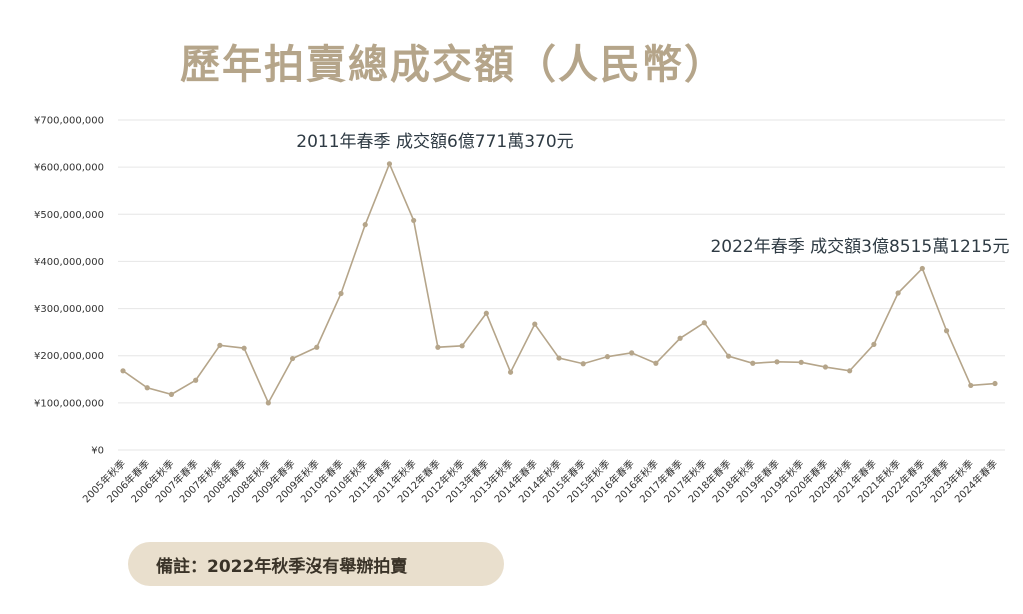  I want to click on y-tick-label: ¥600,000,000, so click(69, 168).